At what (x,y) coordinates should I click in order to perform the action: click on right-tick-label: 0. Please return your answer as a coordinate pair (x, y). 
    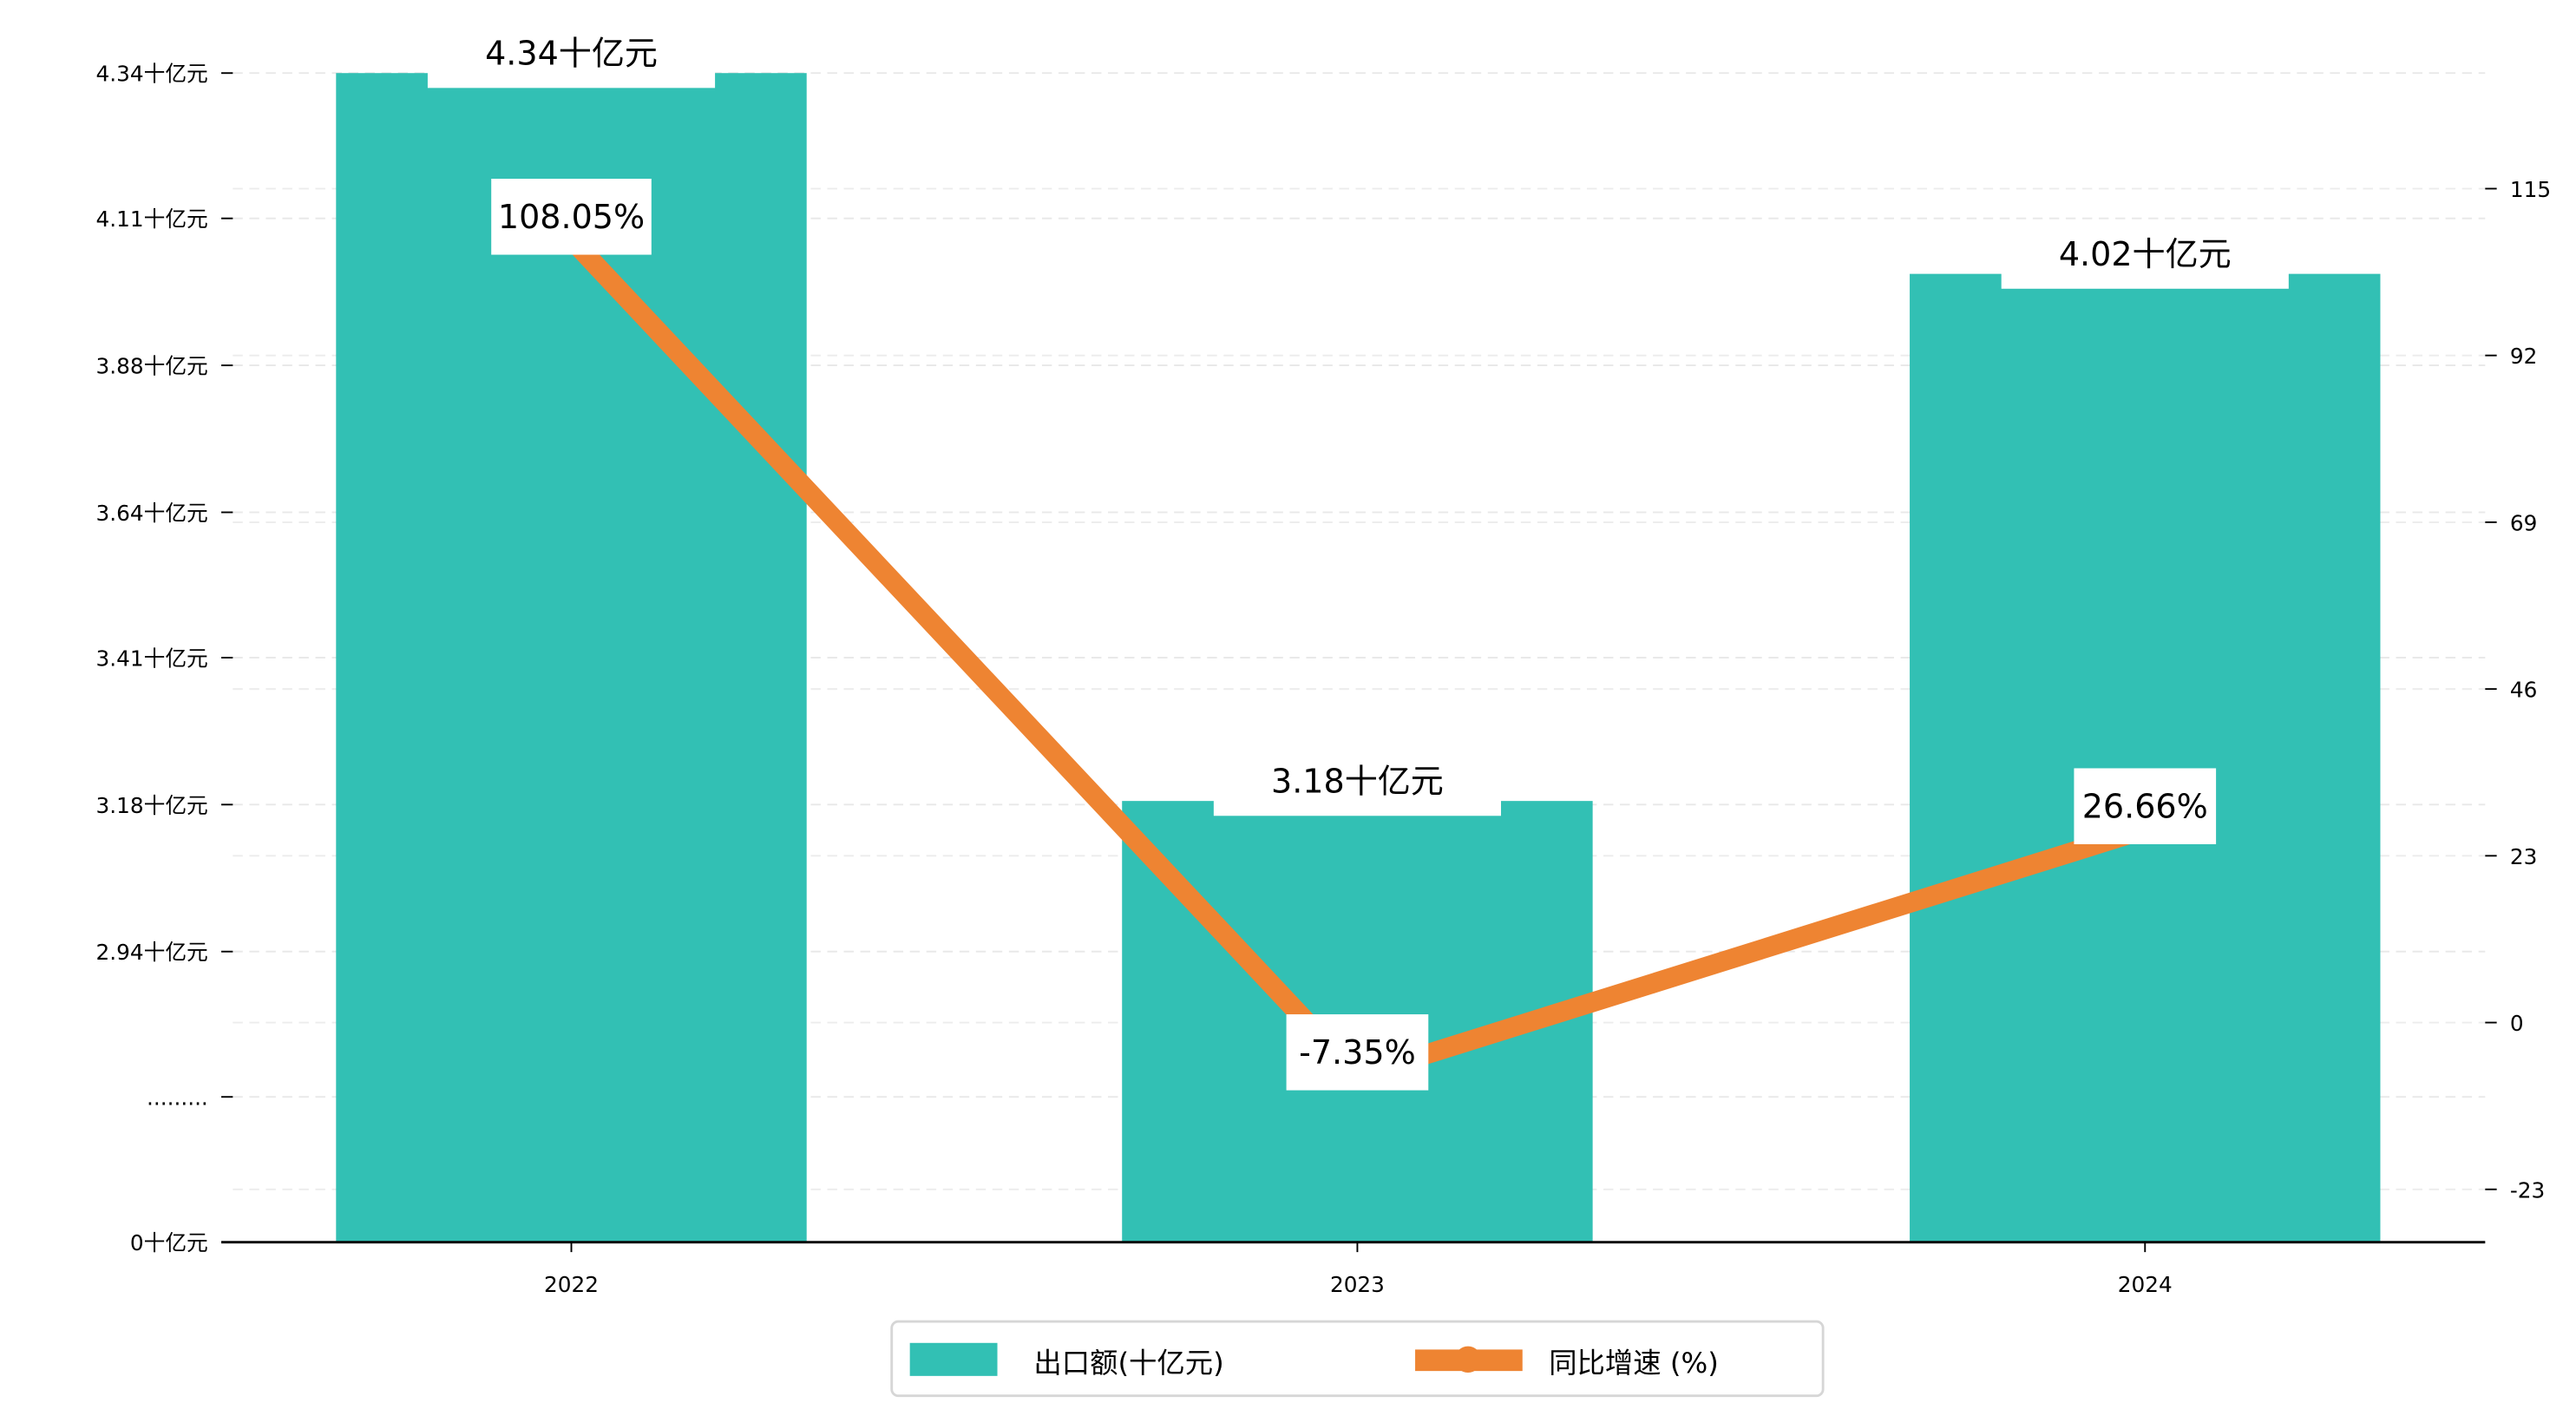
    Looking at the image, I should click on (2517, 1024).